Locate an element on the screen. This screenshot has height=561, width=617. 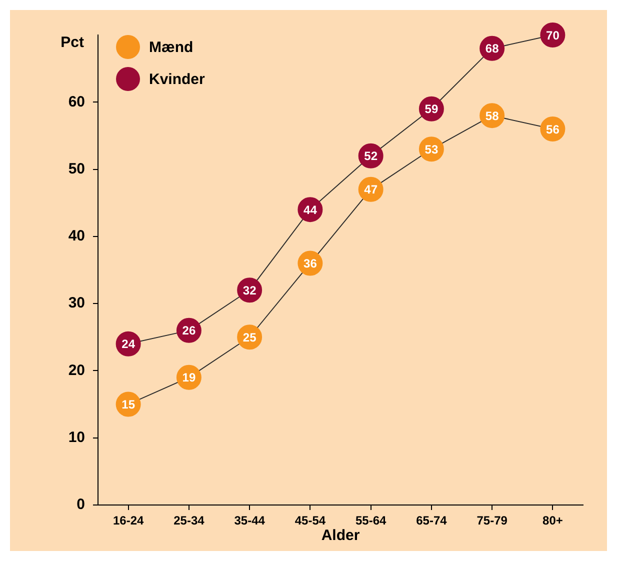
data-label: 52 is located at coordinates (371, 156).